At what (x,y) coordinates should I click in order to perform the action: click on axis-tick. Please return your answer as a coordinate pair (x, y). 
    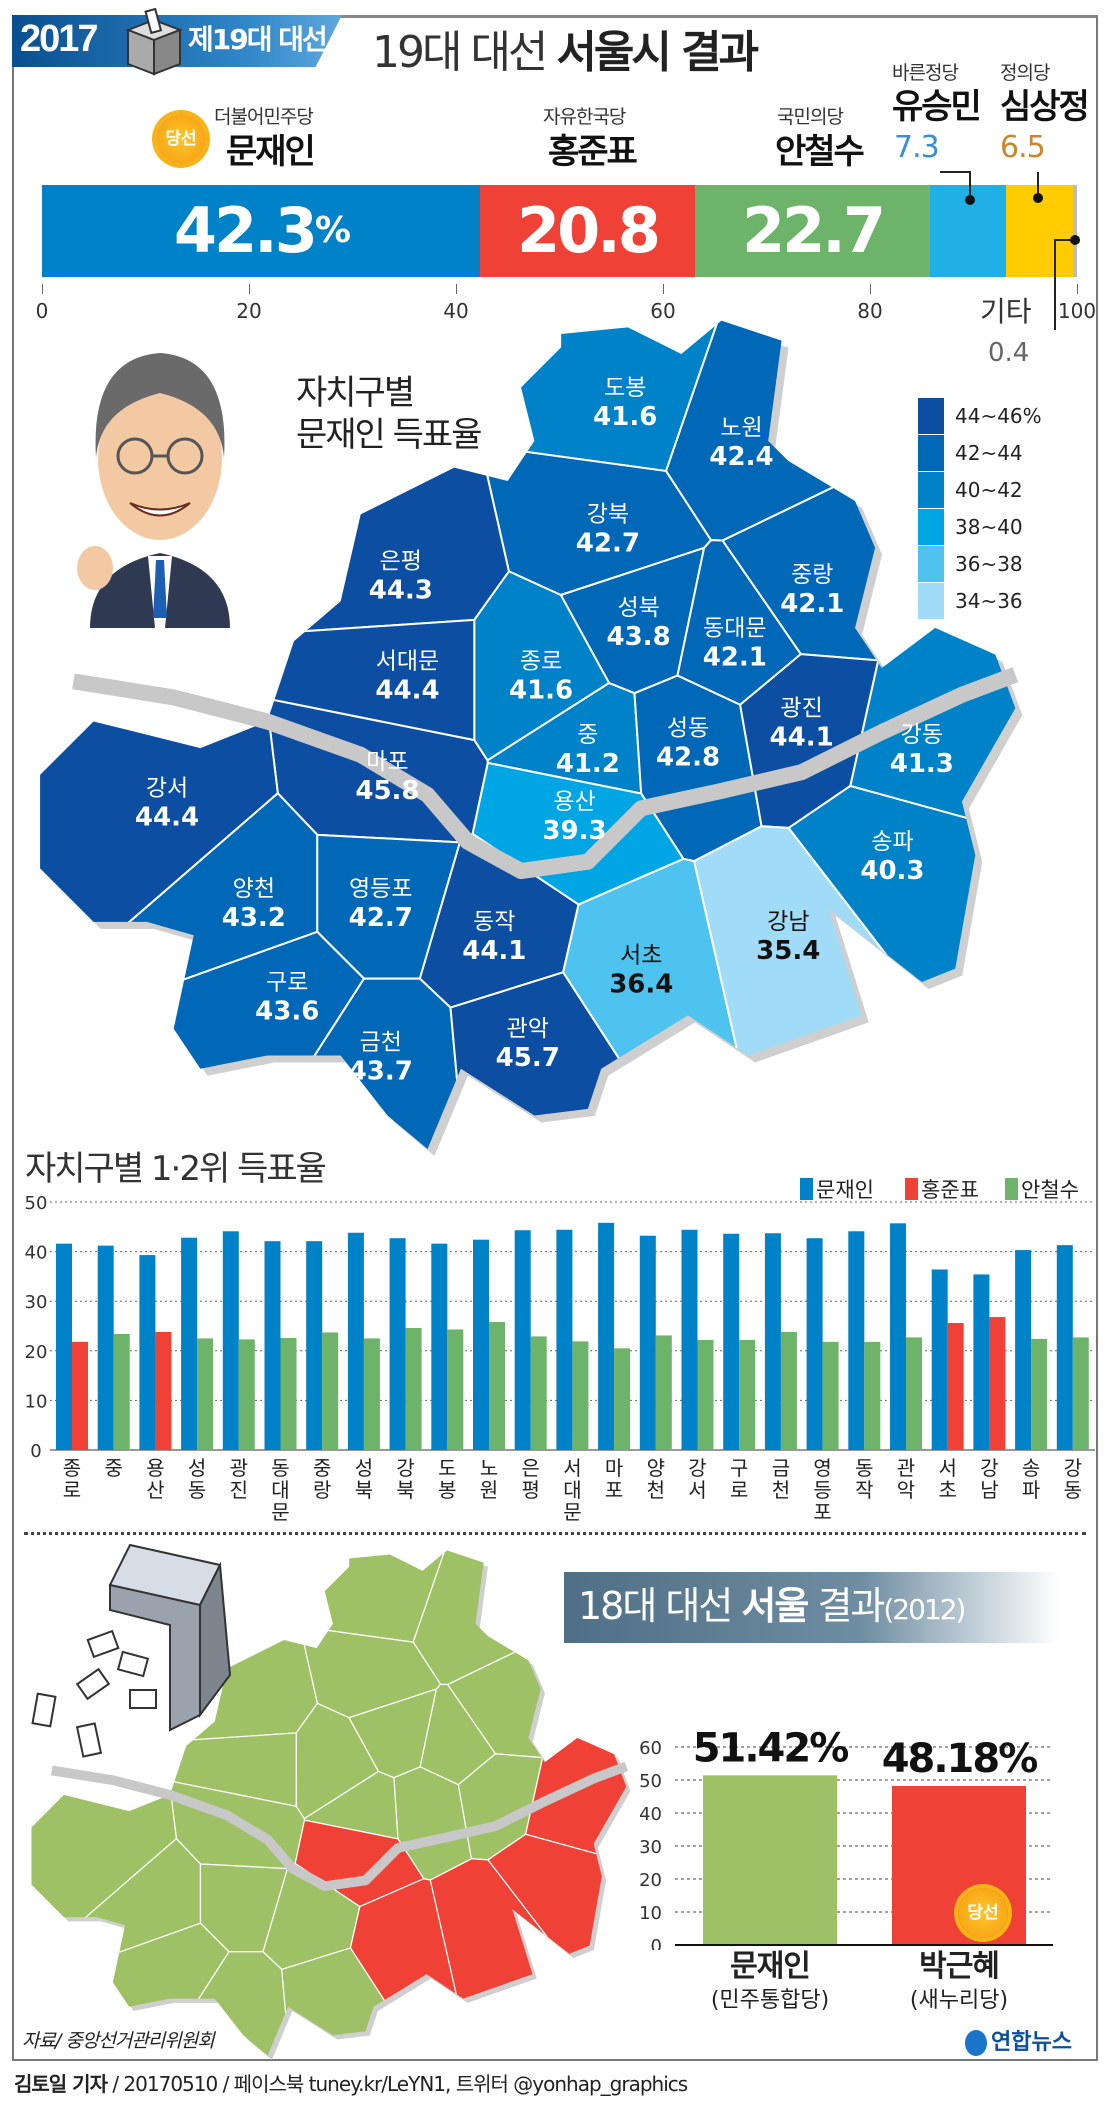
    Looking at the image, I should click on (42, 289).